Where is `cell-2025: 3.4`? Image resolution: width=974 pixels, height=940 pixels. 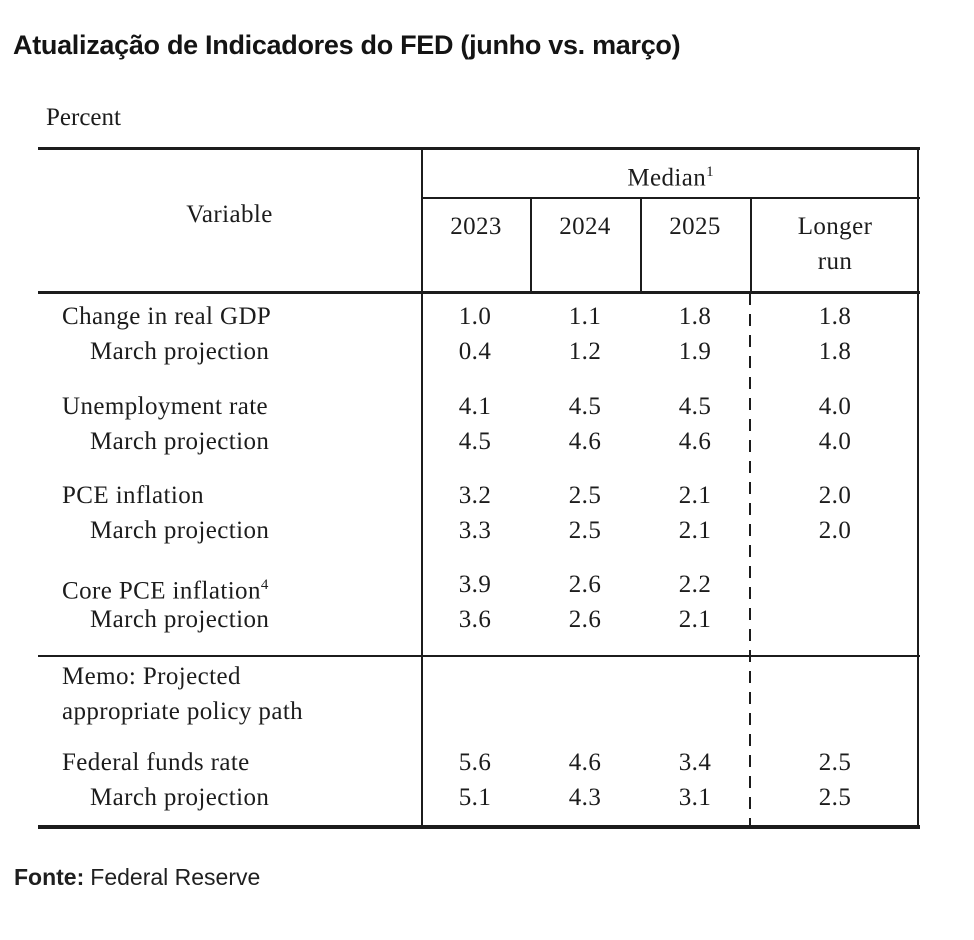
cell-2025: 3.4 is located at coordinates (695, 762).